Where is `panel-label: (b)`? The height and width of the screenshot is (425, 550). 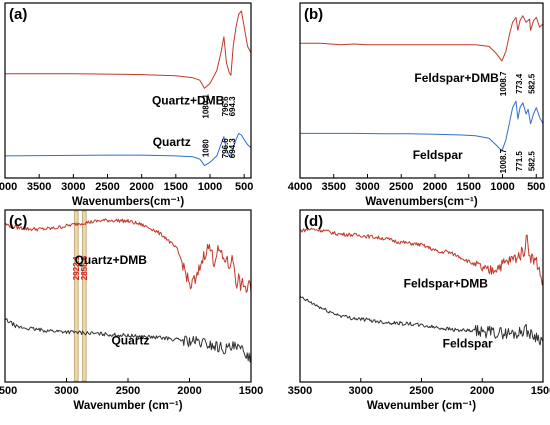 panel-label: (b) is located at coordinates (313, 14).